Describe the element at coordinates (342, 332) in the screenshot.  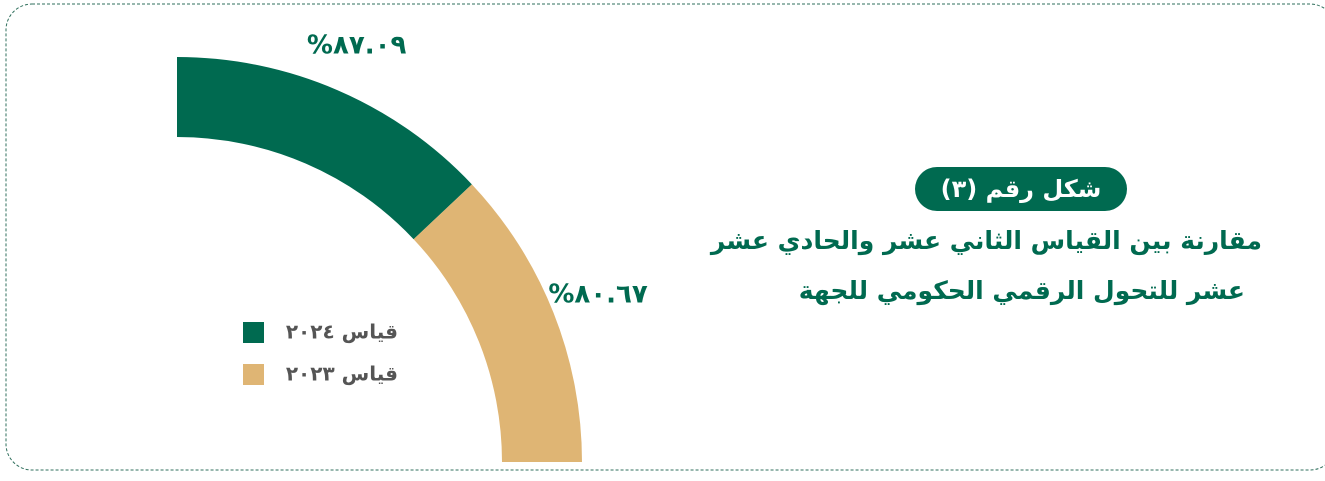
I see `legend-label: قياس ٢٠٢٤` at that location.